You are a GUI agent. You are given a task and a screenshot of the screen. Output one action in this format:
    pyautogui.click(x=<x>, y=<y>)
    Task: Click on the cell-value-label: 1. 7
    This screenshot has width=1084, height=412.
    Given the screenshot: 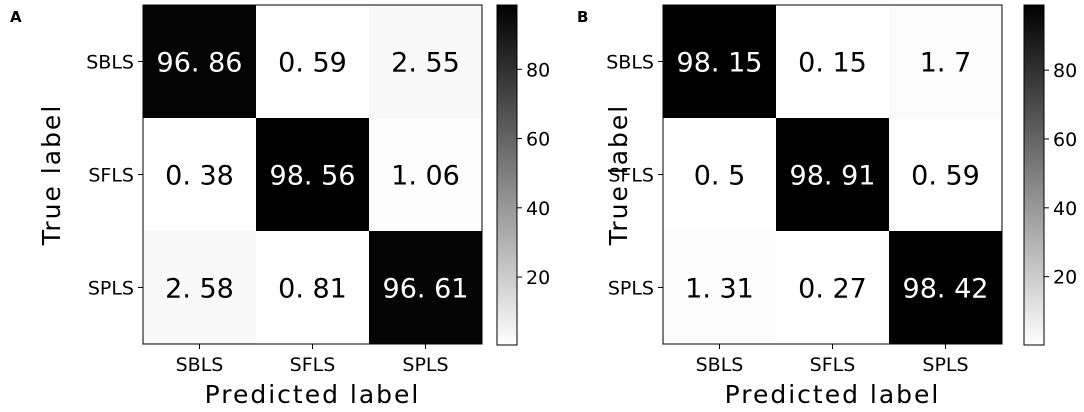 What is the action you would take?
    pyautogui.click(x=946, y=63)
    